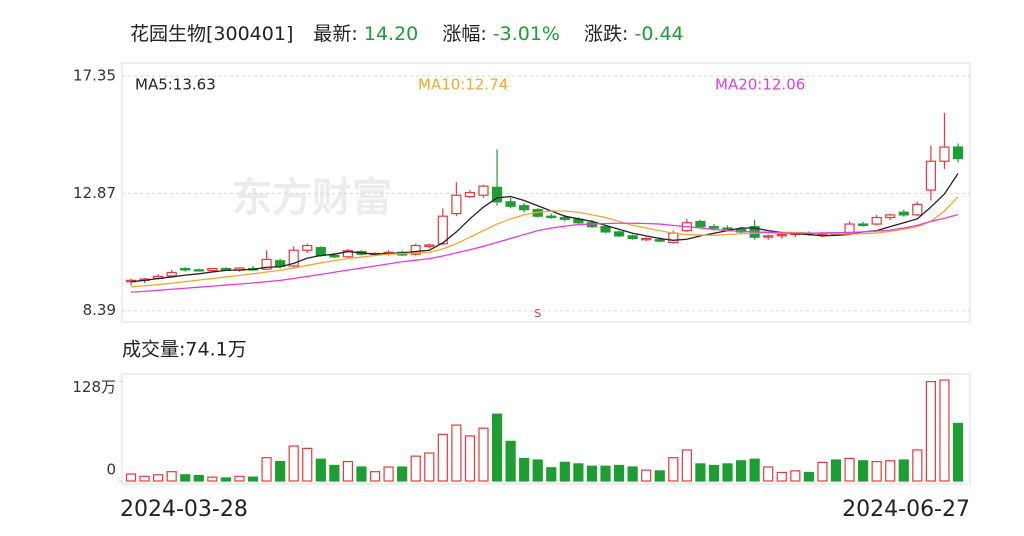  Describe the element at coordinates (335, 34) in the screenshot. I see `latest-label: 最新:` at that location.